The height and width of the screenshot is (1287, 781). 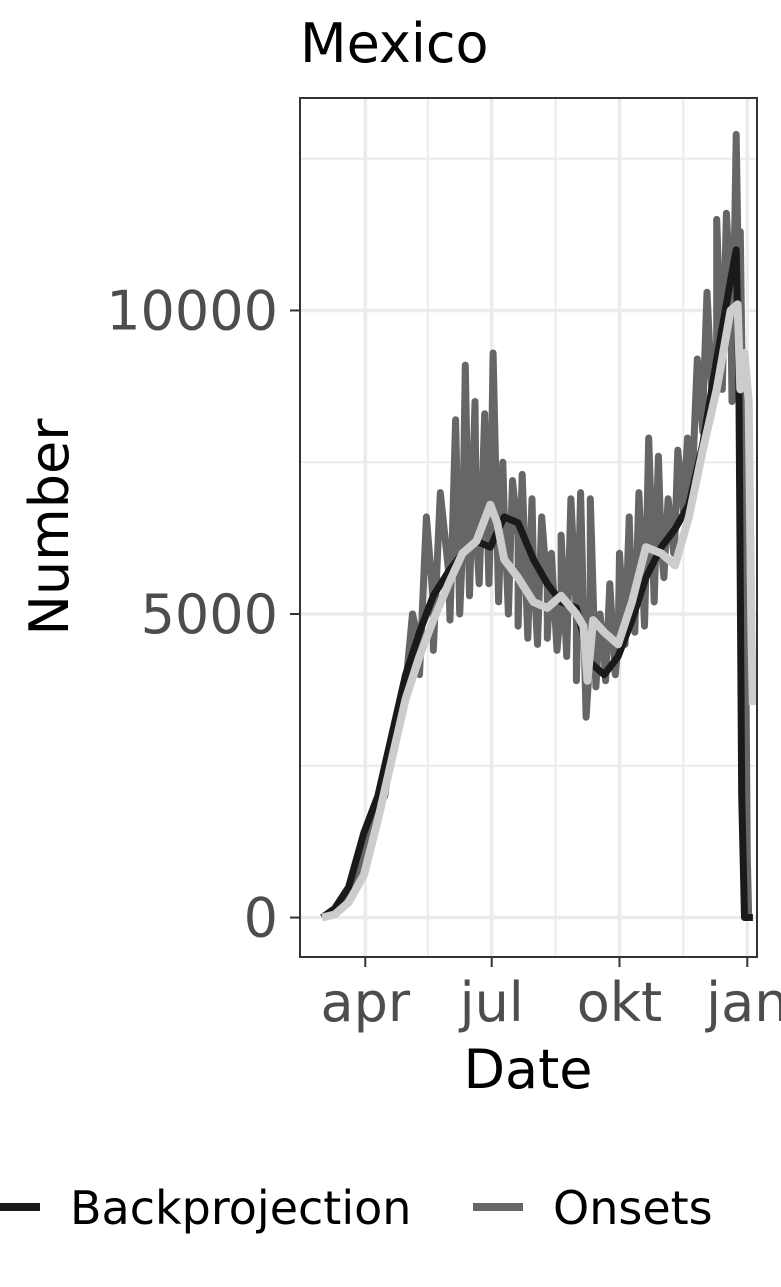 What do you see at coordinates (633, 1208) in the screenshot?
I see `legend-label-onsets: Onsets` at bounding box center [633, 1208].